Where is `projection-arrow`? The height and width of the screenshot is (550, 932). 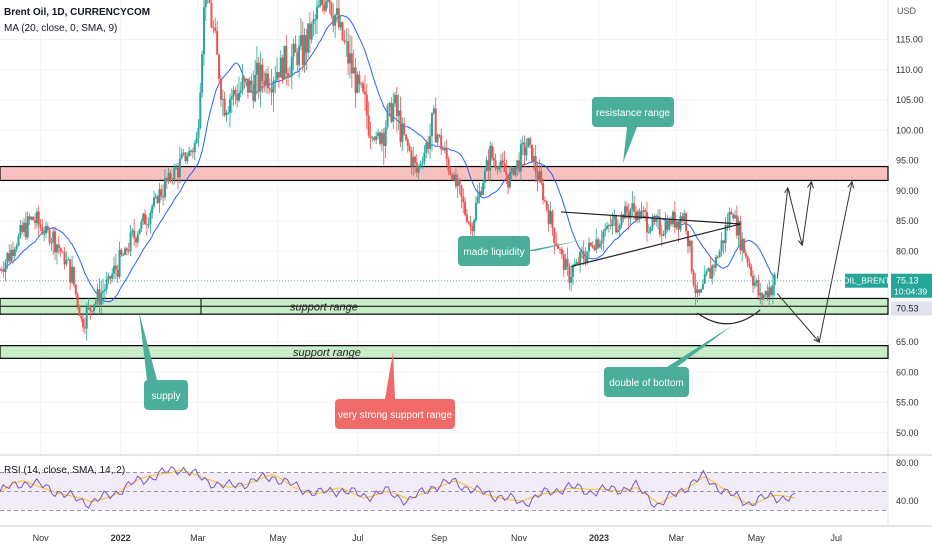 projection-arrow is located at coordinates (794, 230).